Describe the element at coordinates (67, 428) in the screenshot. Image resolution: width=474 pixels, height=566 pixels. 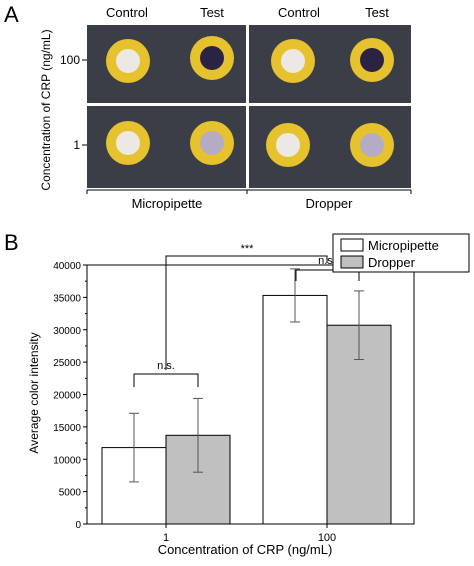
I see `y-tick-label: 15000` at that location.